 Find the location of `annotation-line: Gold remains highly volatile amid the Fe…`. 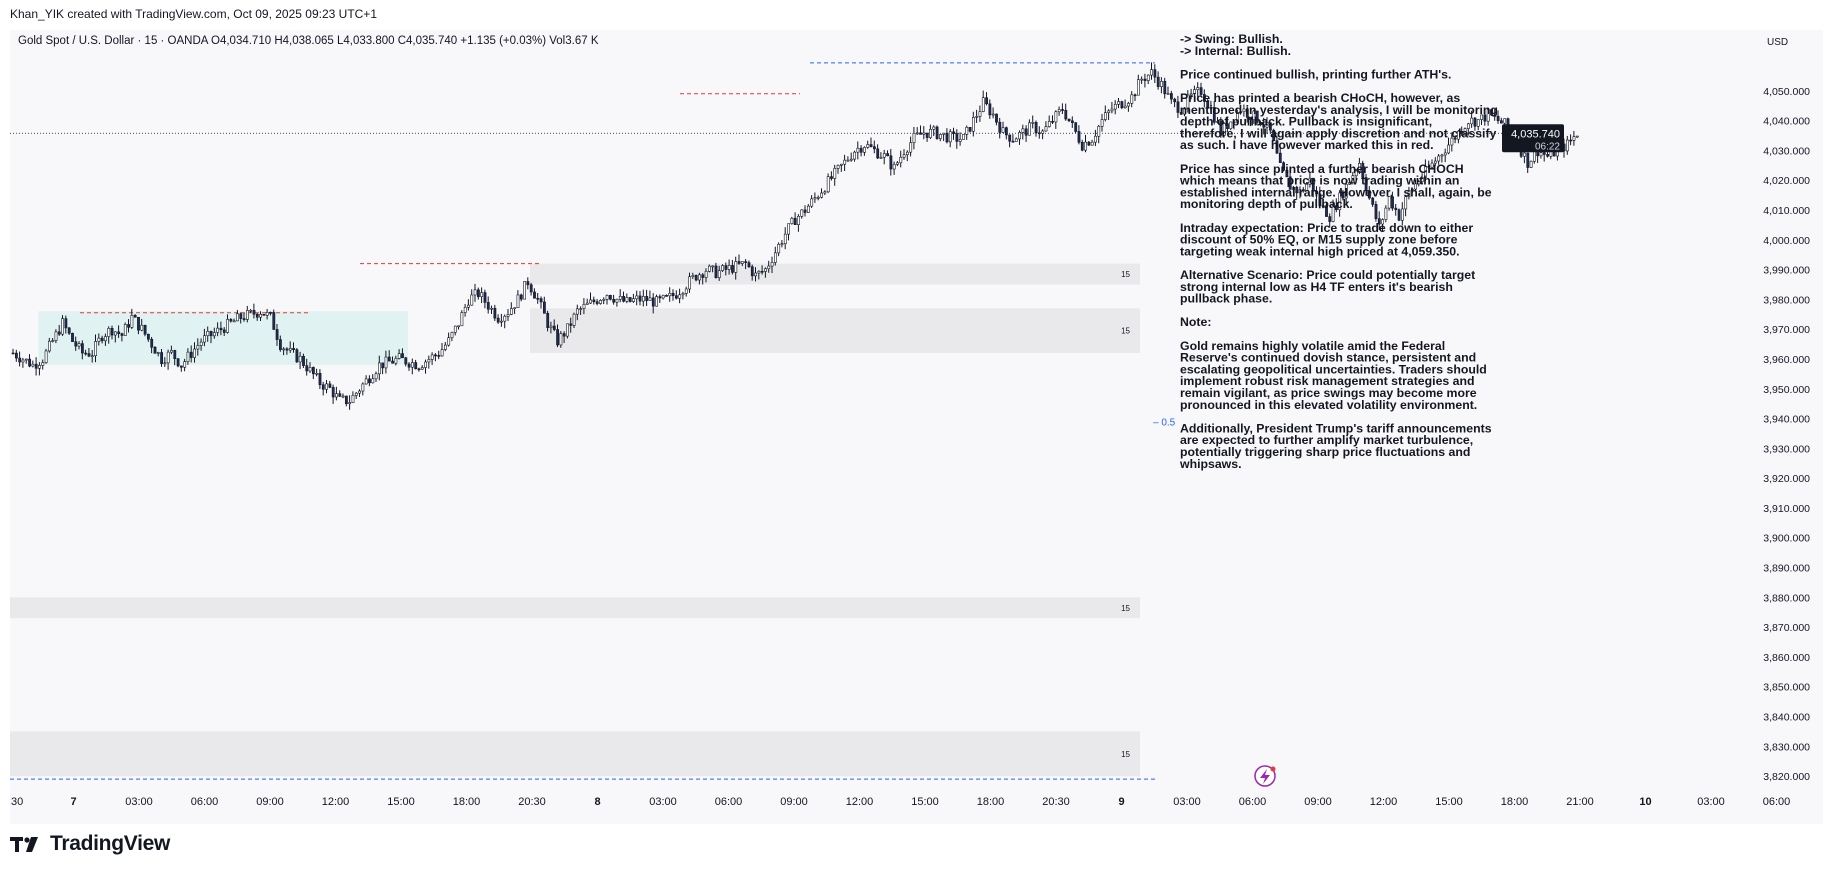

annotation-line: Gold remains highly volatile amid the Fe… is located at coordinates (1312, 346).